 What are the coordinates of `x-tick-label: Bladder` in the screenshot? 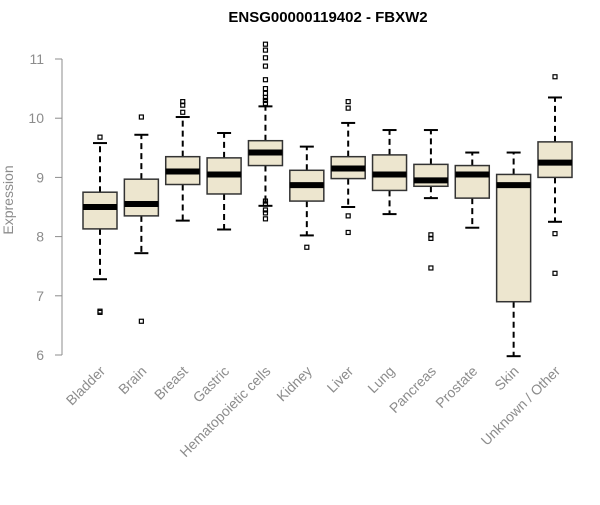 It's located at (86, 386).